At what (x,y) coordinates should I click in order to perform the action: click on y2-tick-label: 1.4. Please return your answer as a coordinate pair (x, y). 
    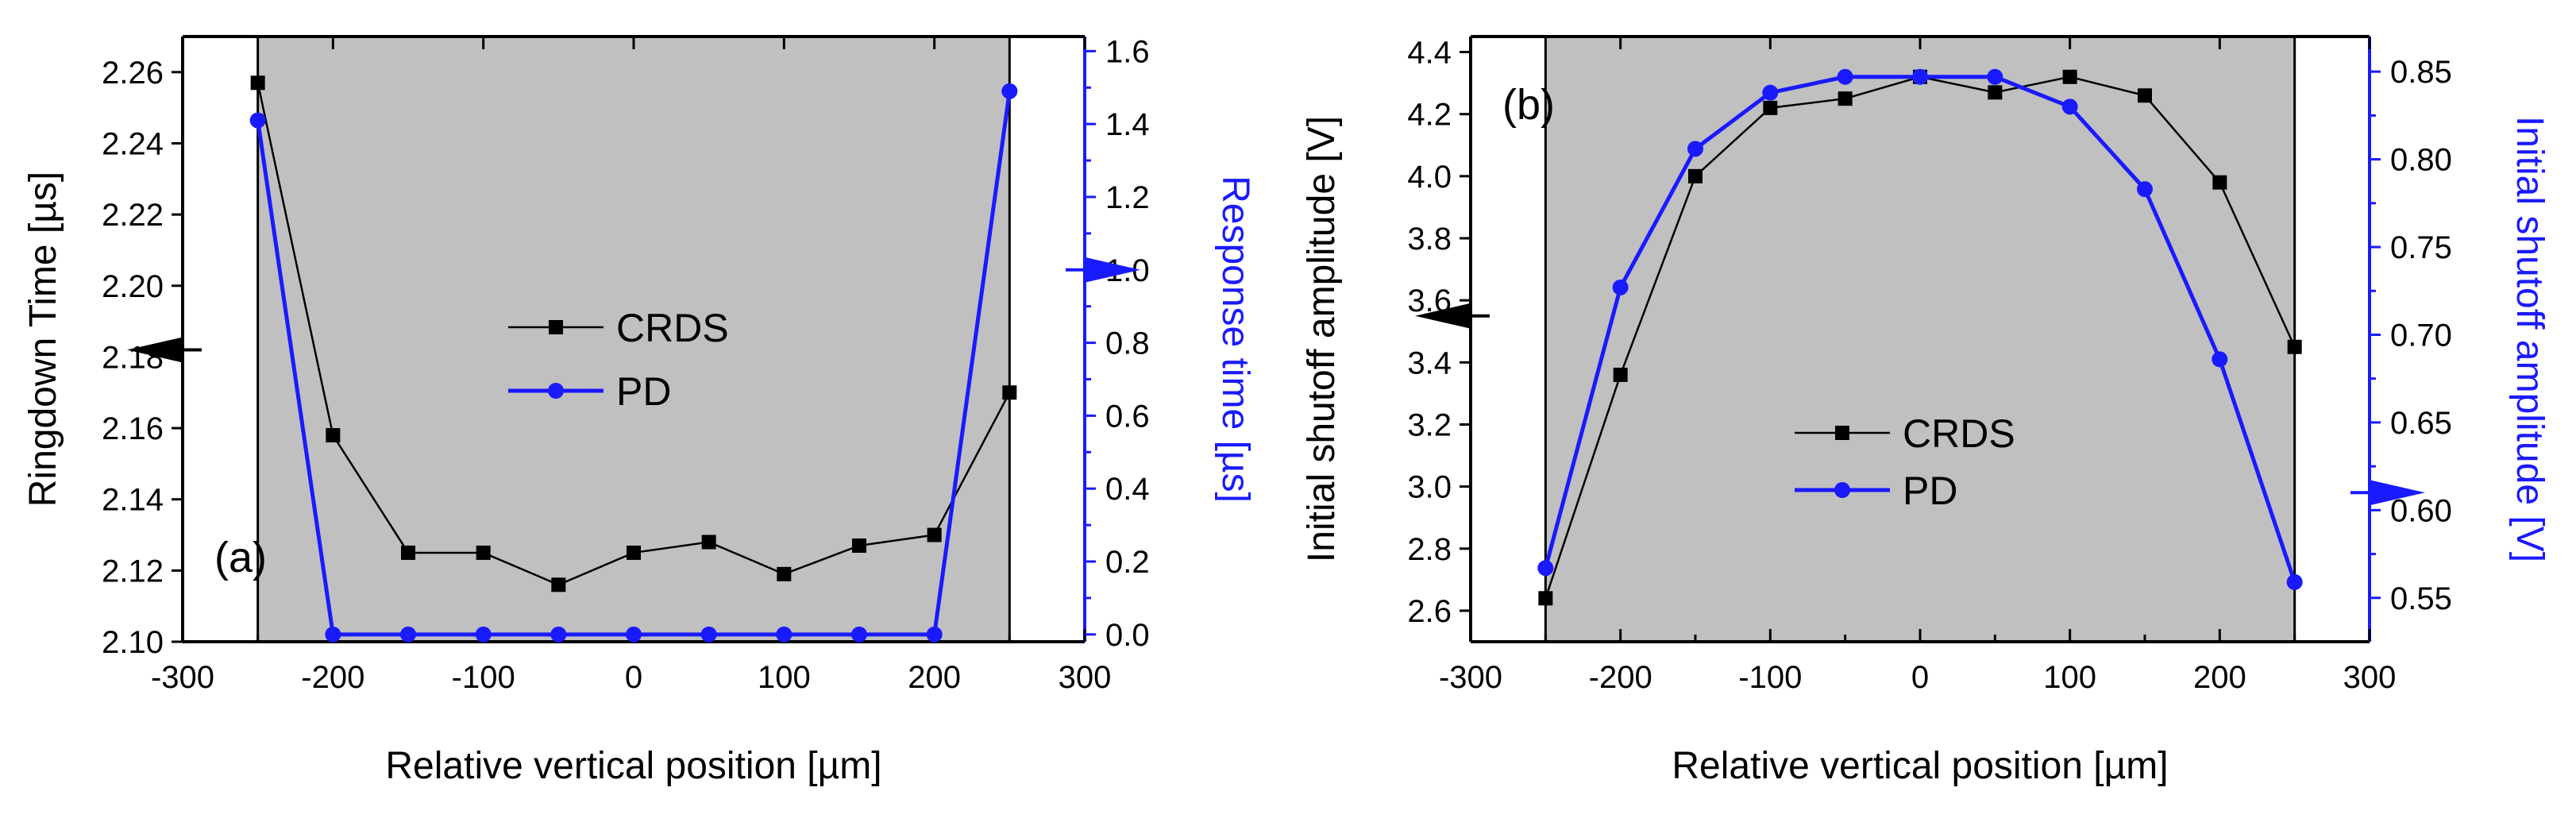
    Looking at the image, I should click on (1127, 124).